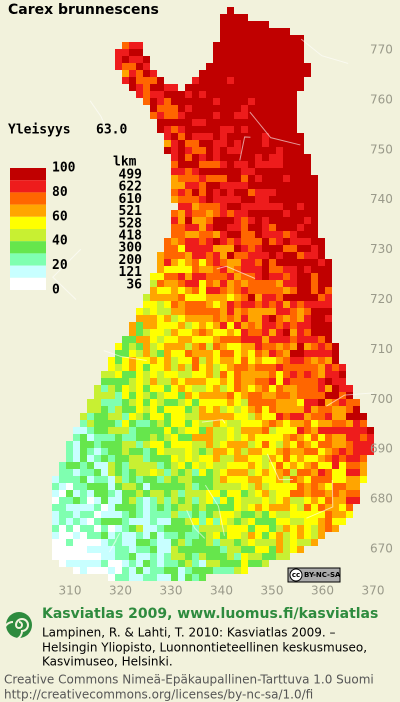  What do you see at coordinates (131, 260) in the screenshot?
I see `legend-count: 200` at bounding box center [131, 260].